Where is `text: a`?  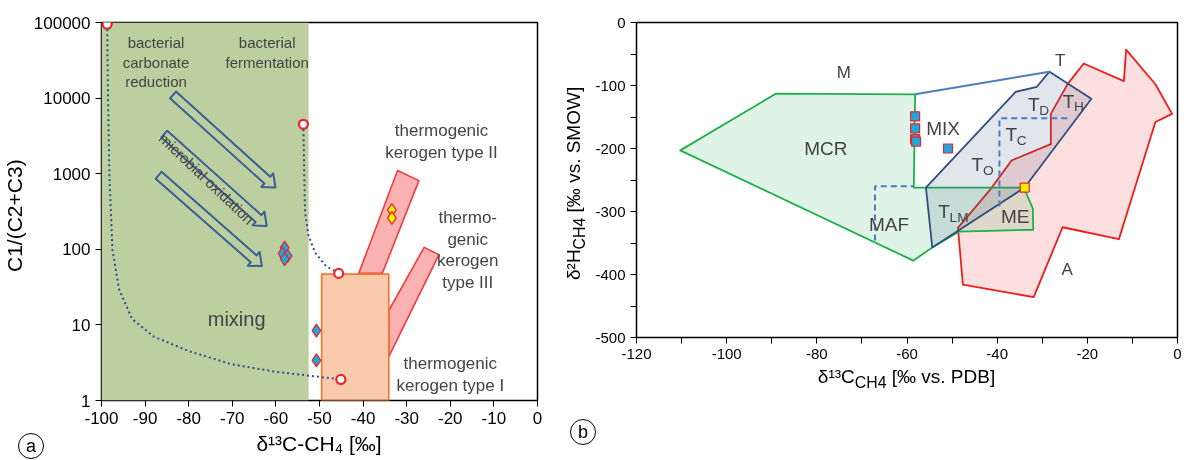 text: a is located at coordinates (30, 446).